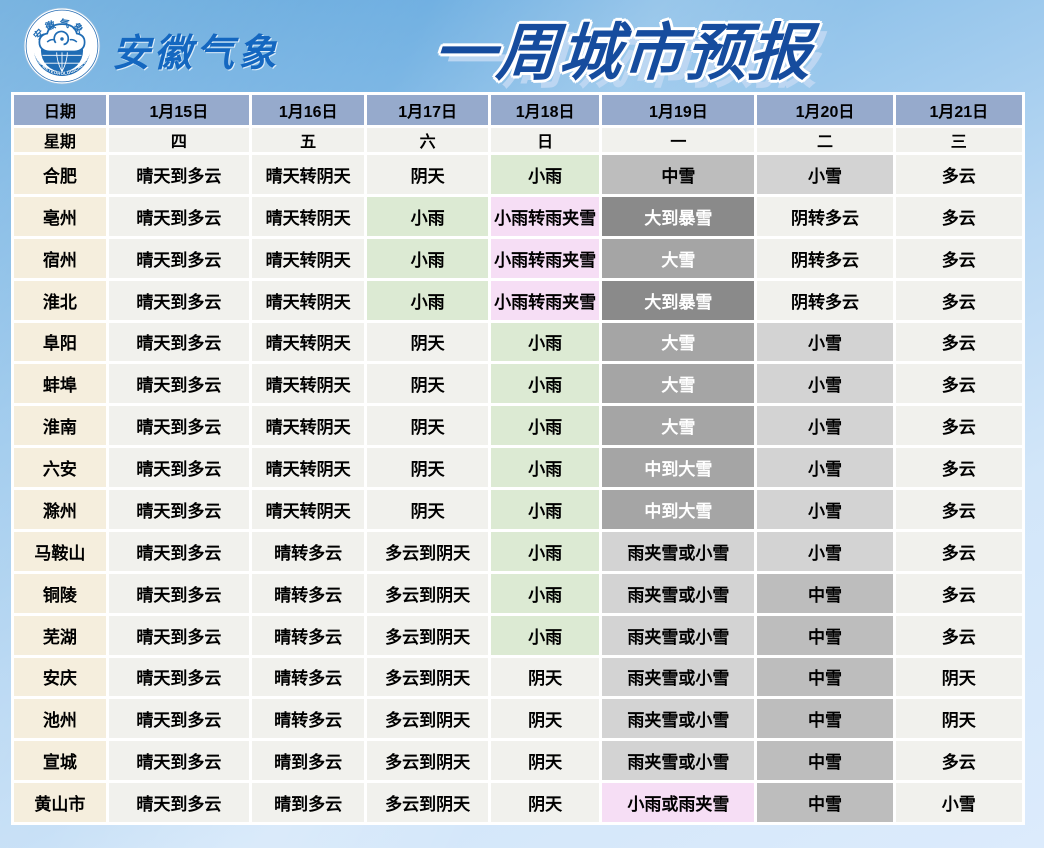 This screenshot has height=848, width=1044. What do you see at coordinates (958, 140) in the screenshot?
I see `weekday-cell: 三` at bounding box center [958, 140].